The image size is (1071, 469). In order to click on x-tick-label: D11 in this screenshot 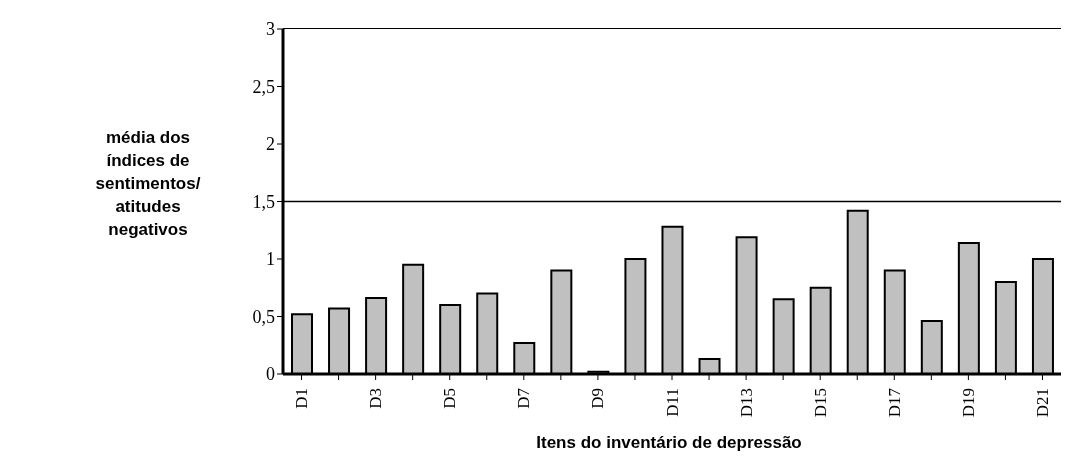, I will do `click(672, 402)`.